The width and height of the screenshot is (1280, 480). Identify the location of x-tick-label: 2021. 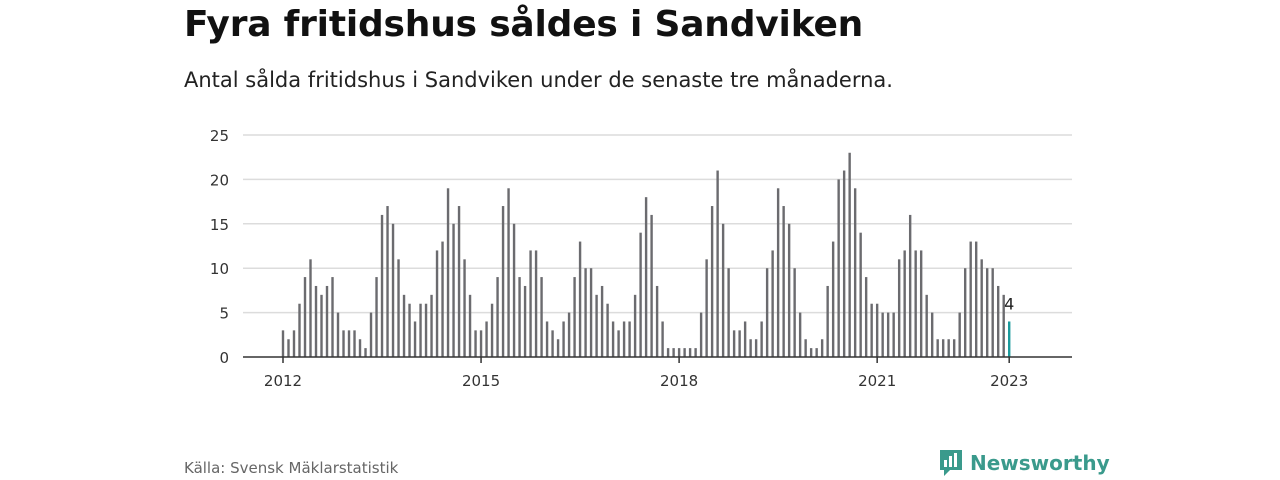
(877, 381).